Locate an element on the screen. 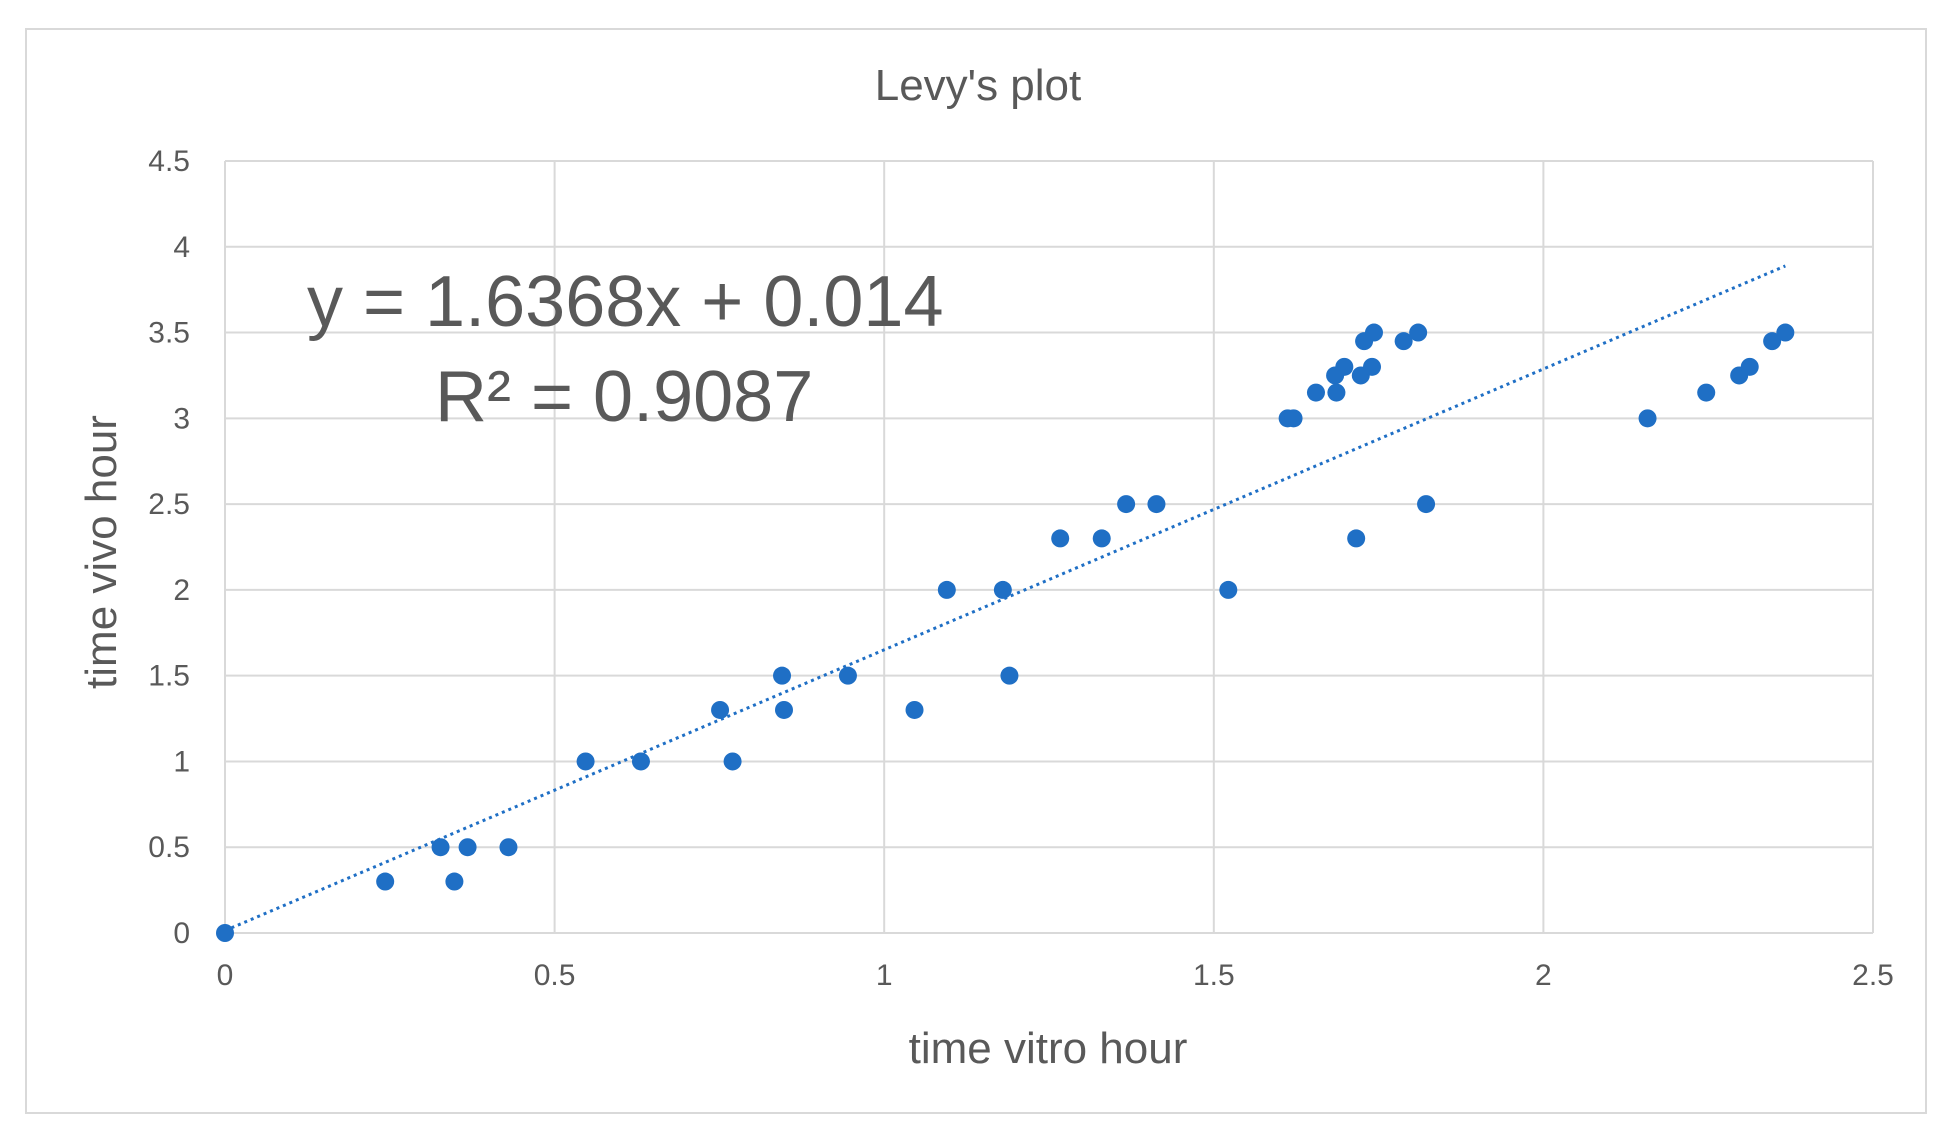 This screenshot has width=1945, height=1141. x-tick-label: 2.5 is located at coordinates (1873, 975).